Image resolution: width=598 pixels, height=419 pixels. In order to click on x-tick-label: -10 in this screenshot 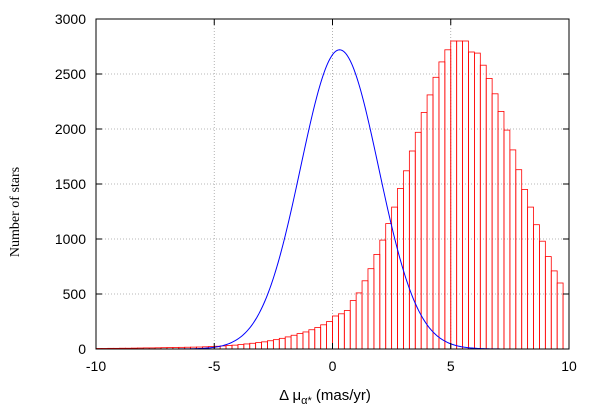, I will do `click(96, 366)`.